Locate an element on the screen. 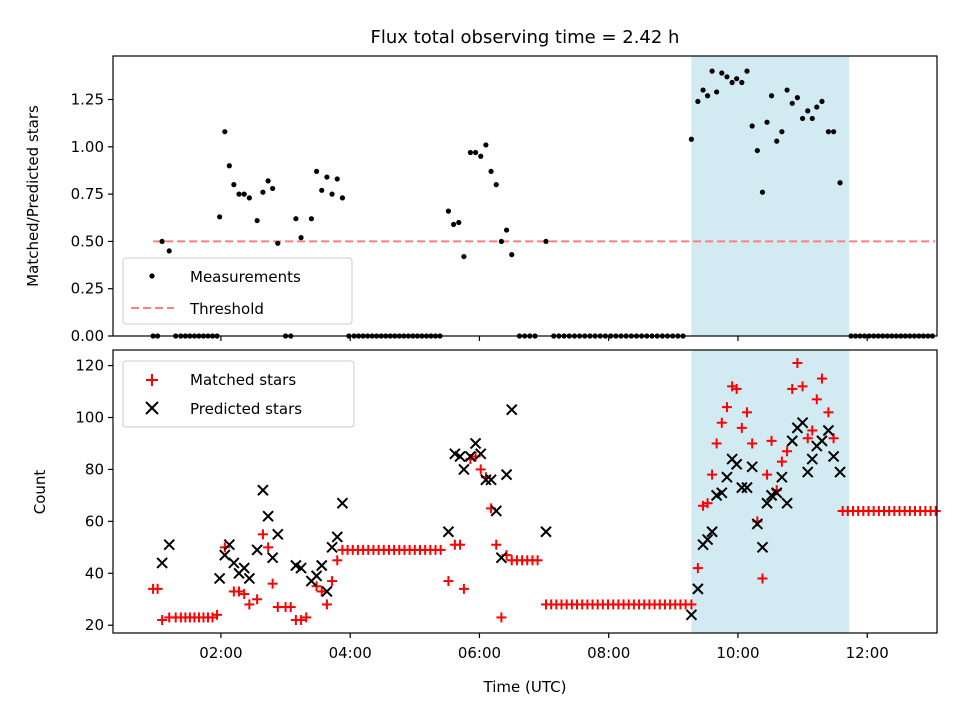  top-legend: Measurements Threshold is located at coordinates (237, 291).